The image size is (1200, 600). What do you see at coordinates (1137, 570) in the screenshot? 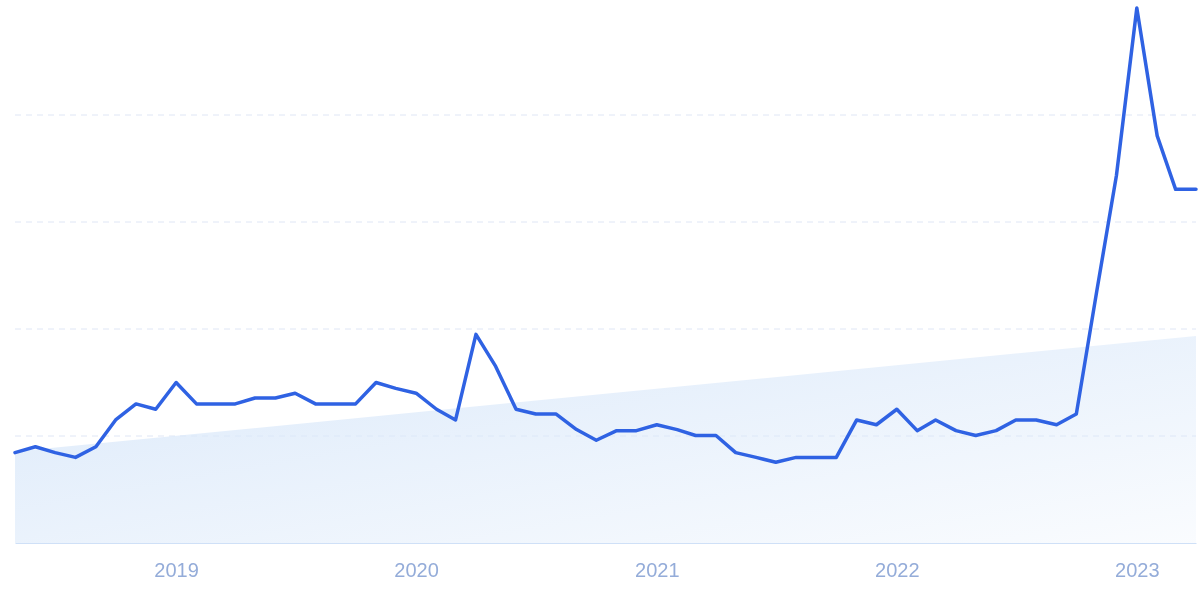
I see `x-tick-label: 2023` at bounding box center [1137, 570].